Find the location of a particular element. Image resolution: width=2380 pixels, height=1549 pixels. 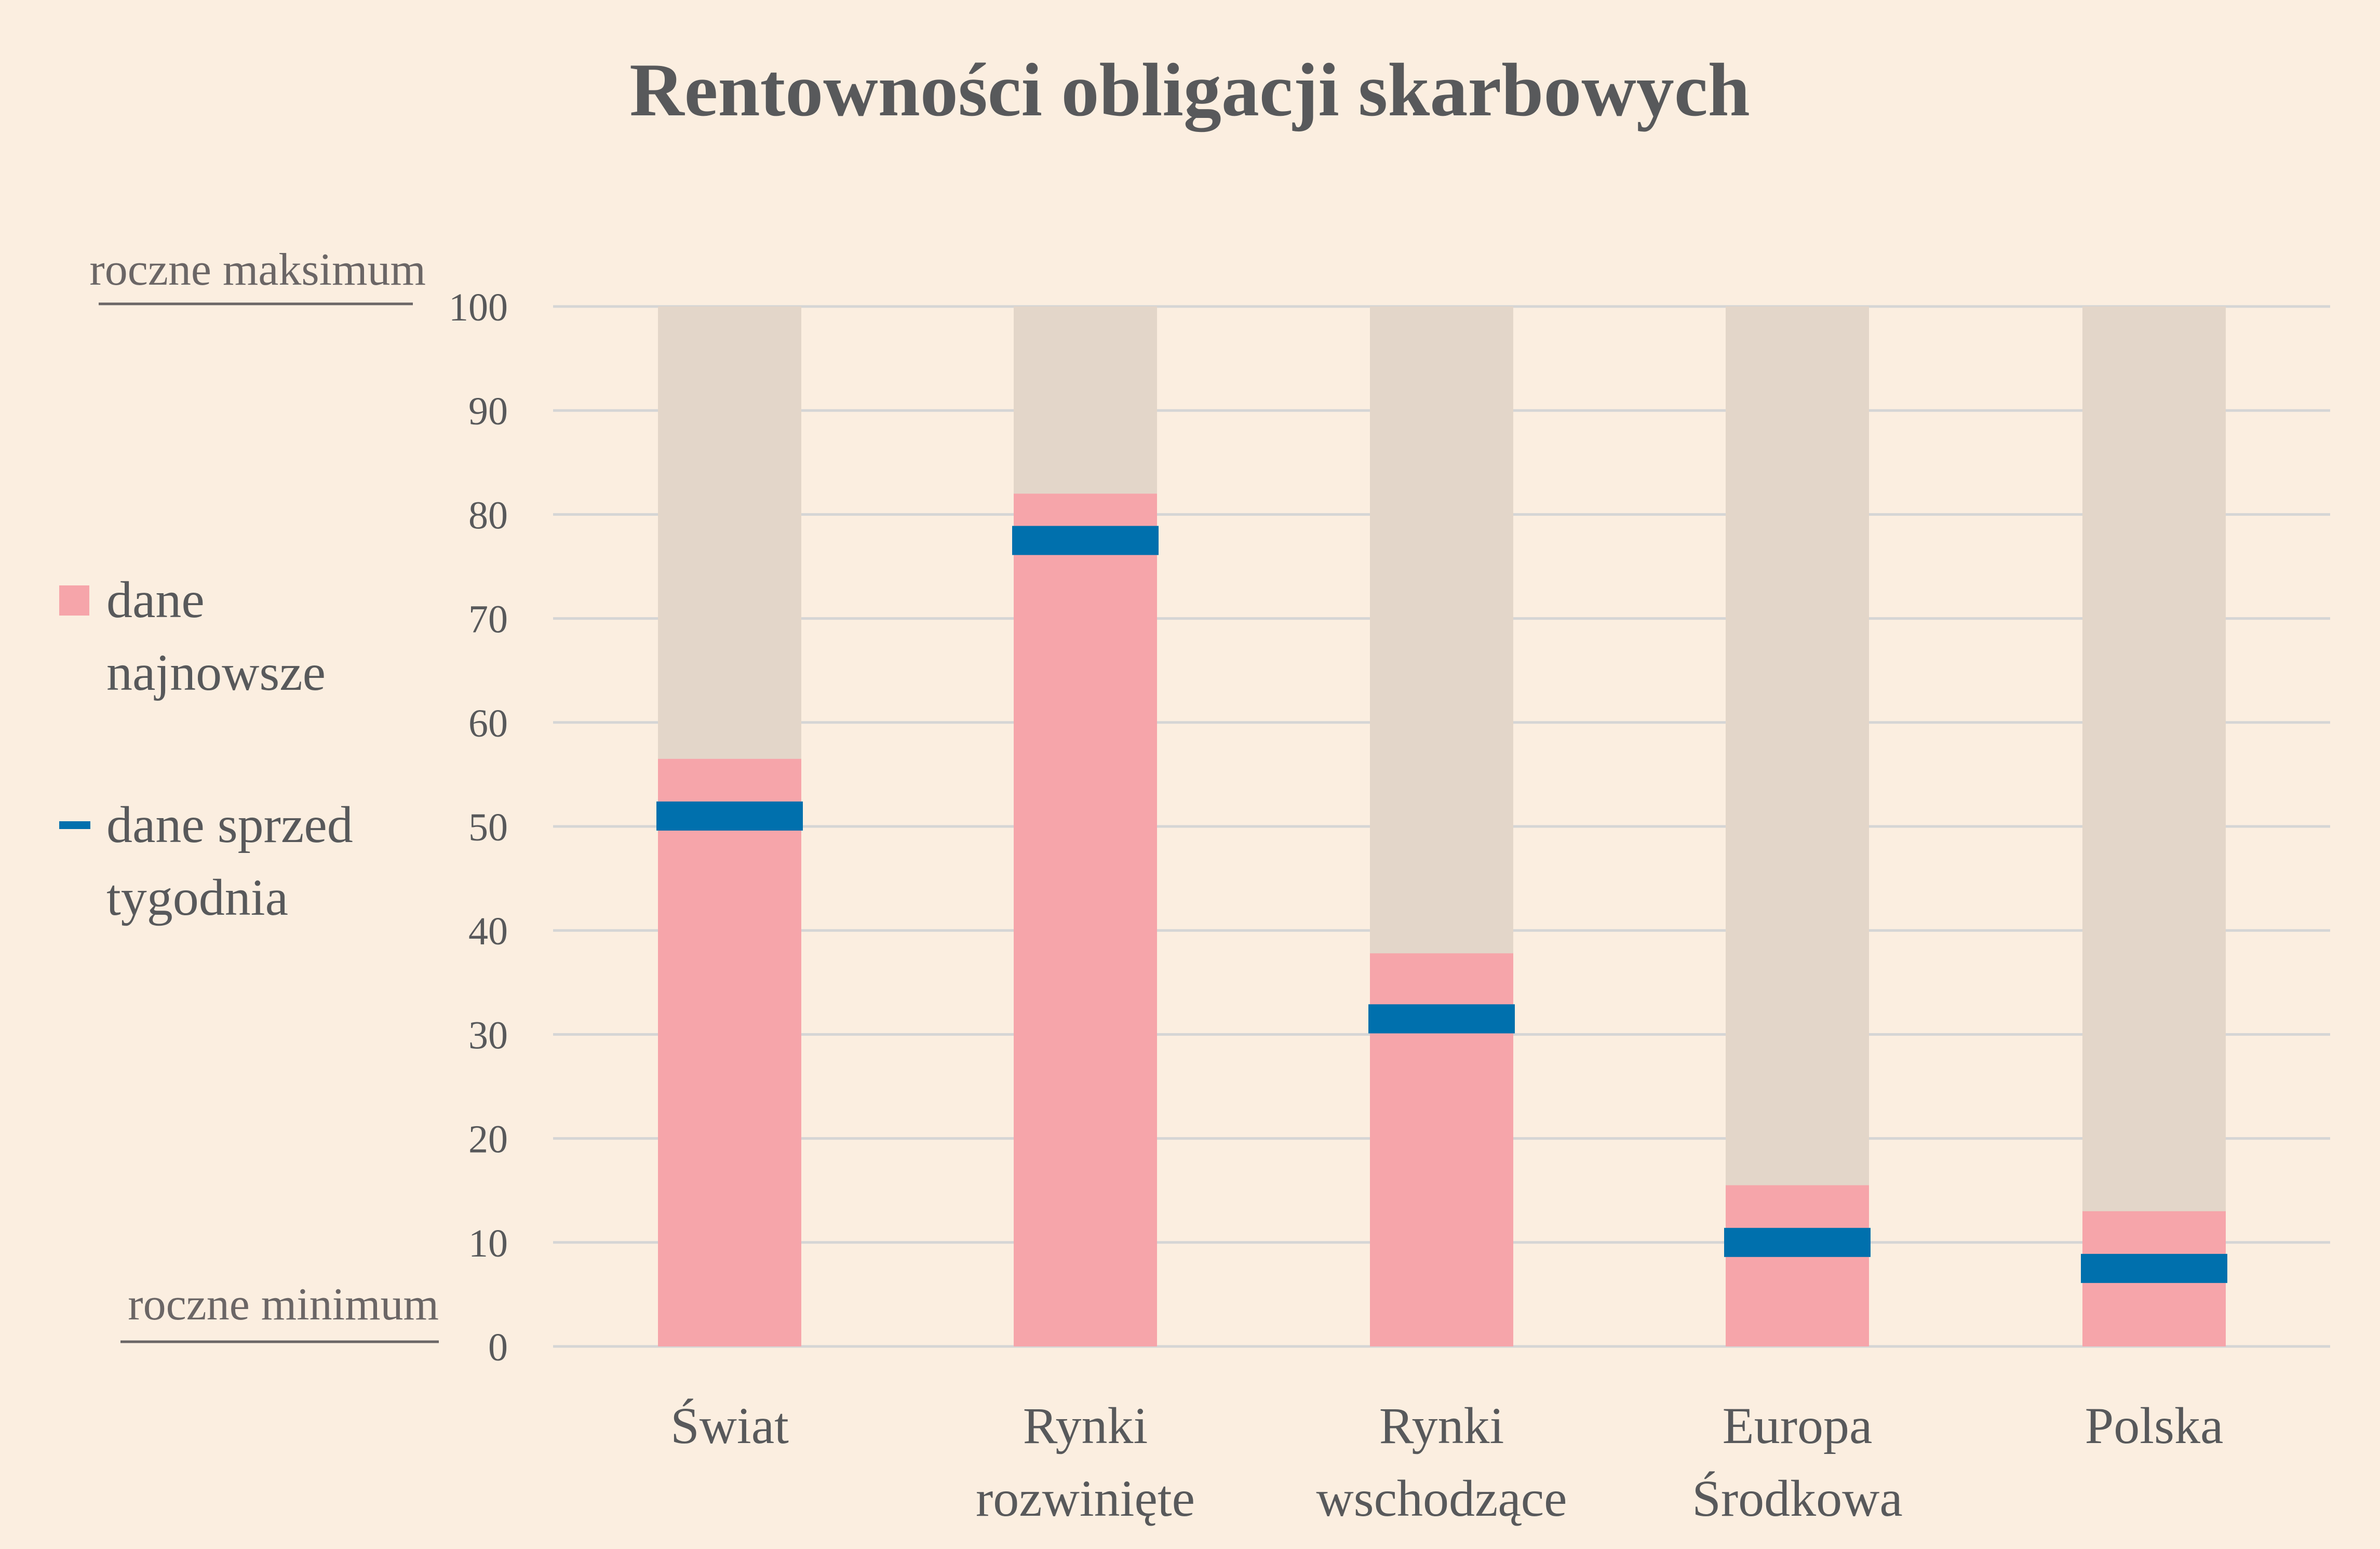

y-tick-label: 0 is located at coordinates (498, 1347).